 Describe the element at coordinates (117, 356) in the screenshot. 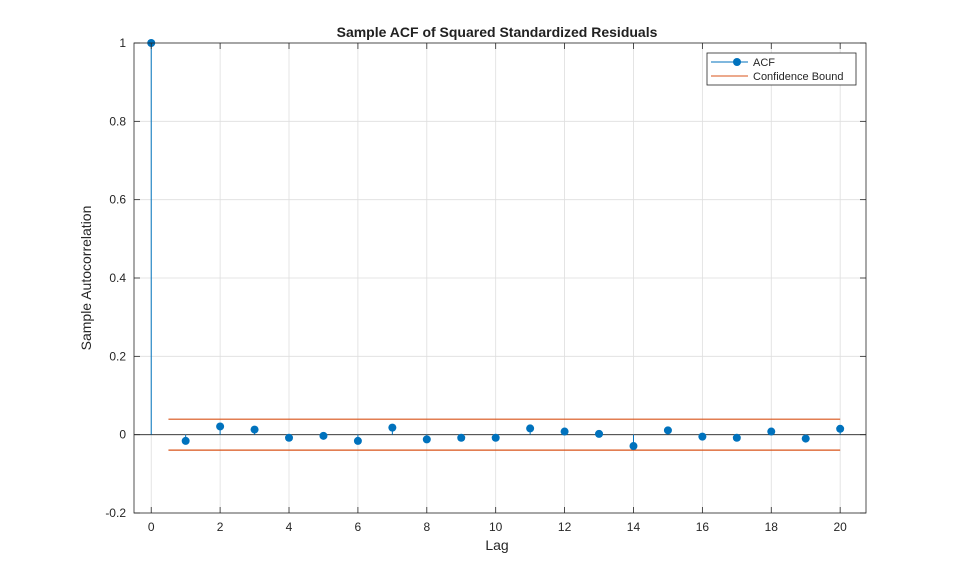

I see `y-tick-label: 0.2` at that location.